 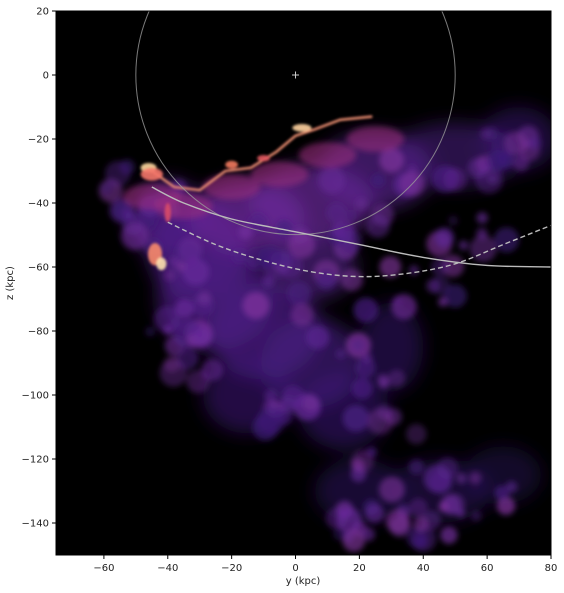 I want to click on y-axis-ticks: 20 0 −20 −40 −60 −80 −100 −120 −140, so click(x=39, y=268).